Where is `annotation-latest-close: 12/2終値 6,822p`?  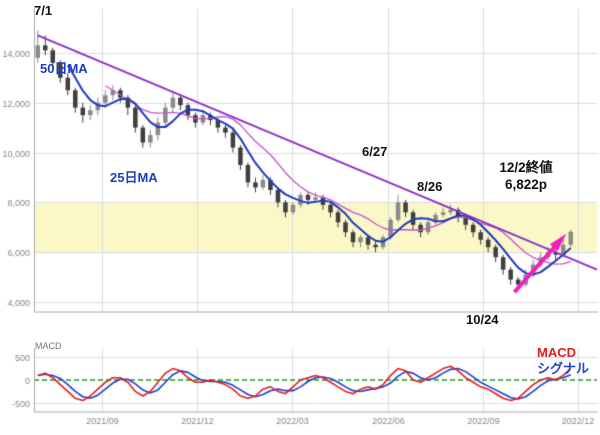
annotation-latest-close: 12/2終値 6,822p is located at coordinates (526, 177).